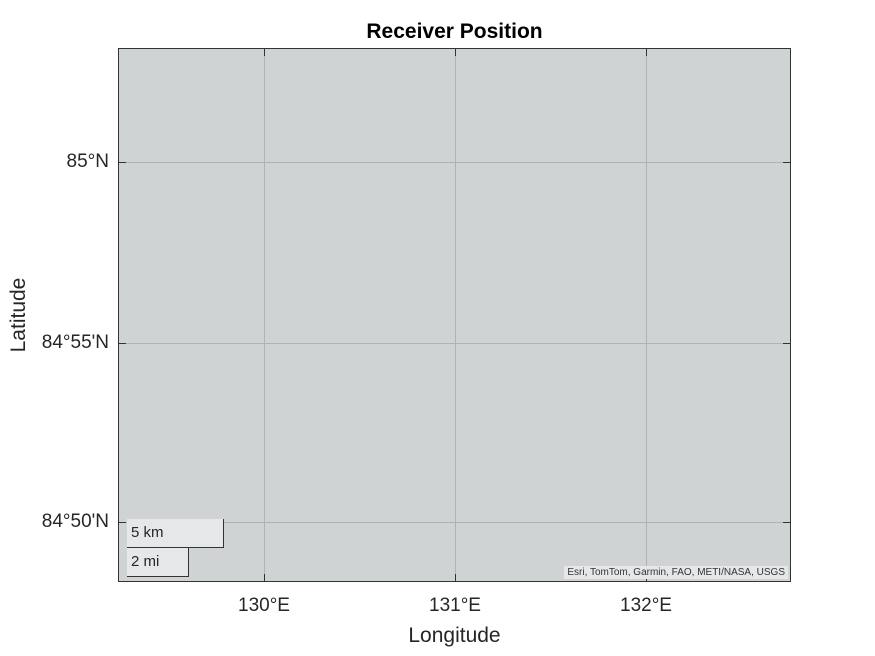  I want to click on y-axis-label: Latitude, so click(18, 315).